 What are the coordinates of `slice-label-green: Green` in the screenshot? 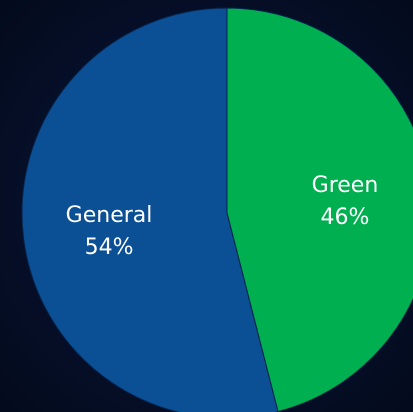 It's located at (345, 185).